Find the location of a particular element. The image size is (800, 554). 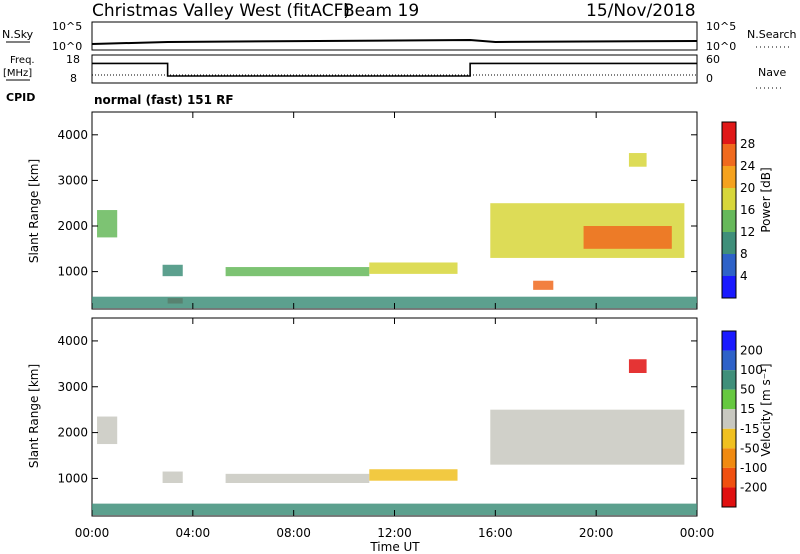

power-colorbar: 4 8 12 16 20 24 28 is located at coordinates (738, 210).